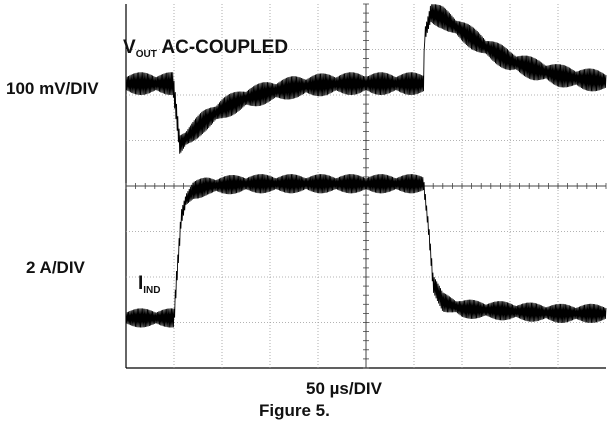 This screenshot has height=429, width=607. What do you see at coordinates (149, 284) in the screenshot?
I see `iind-trace-label: IIND` at bounding box center [149, 284].